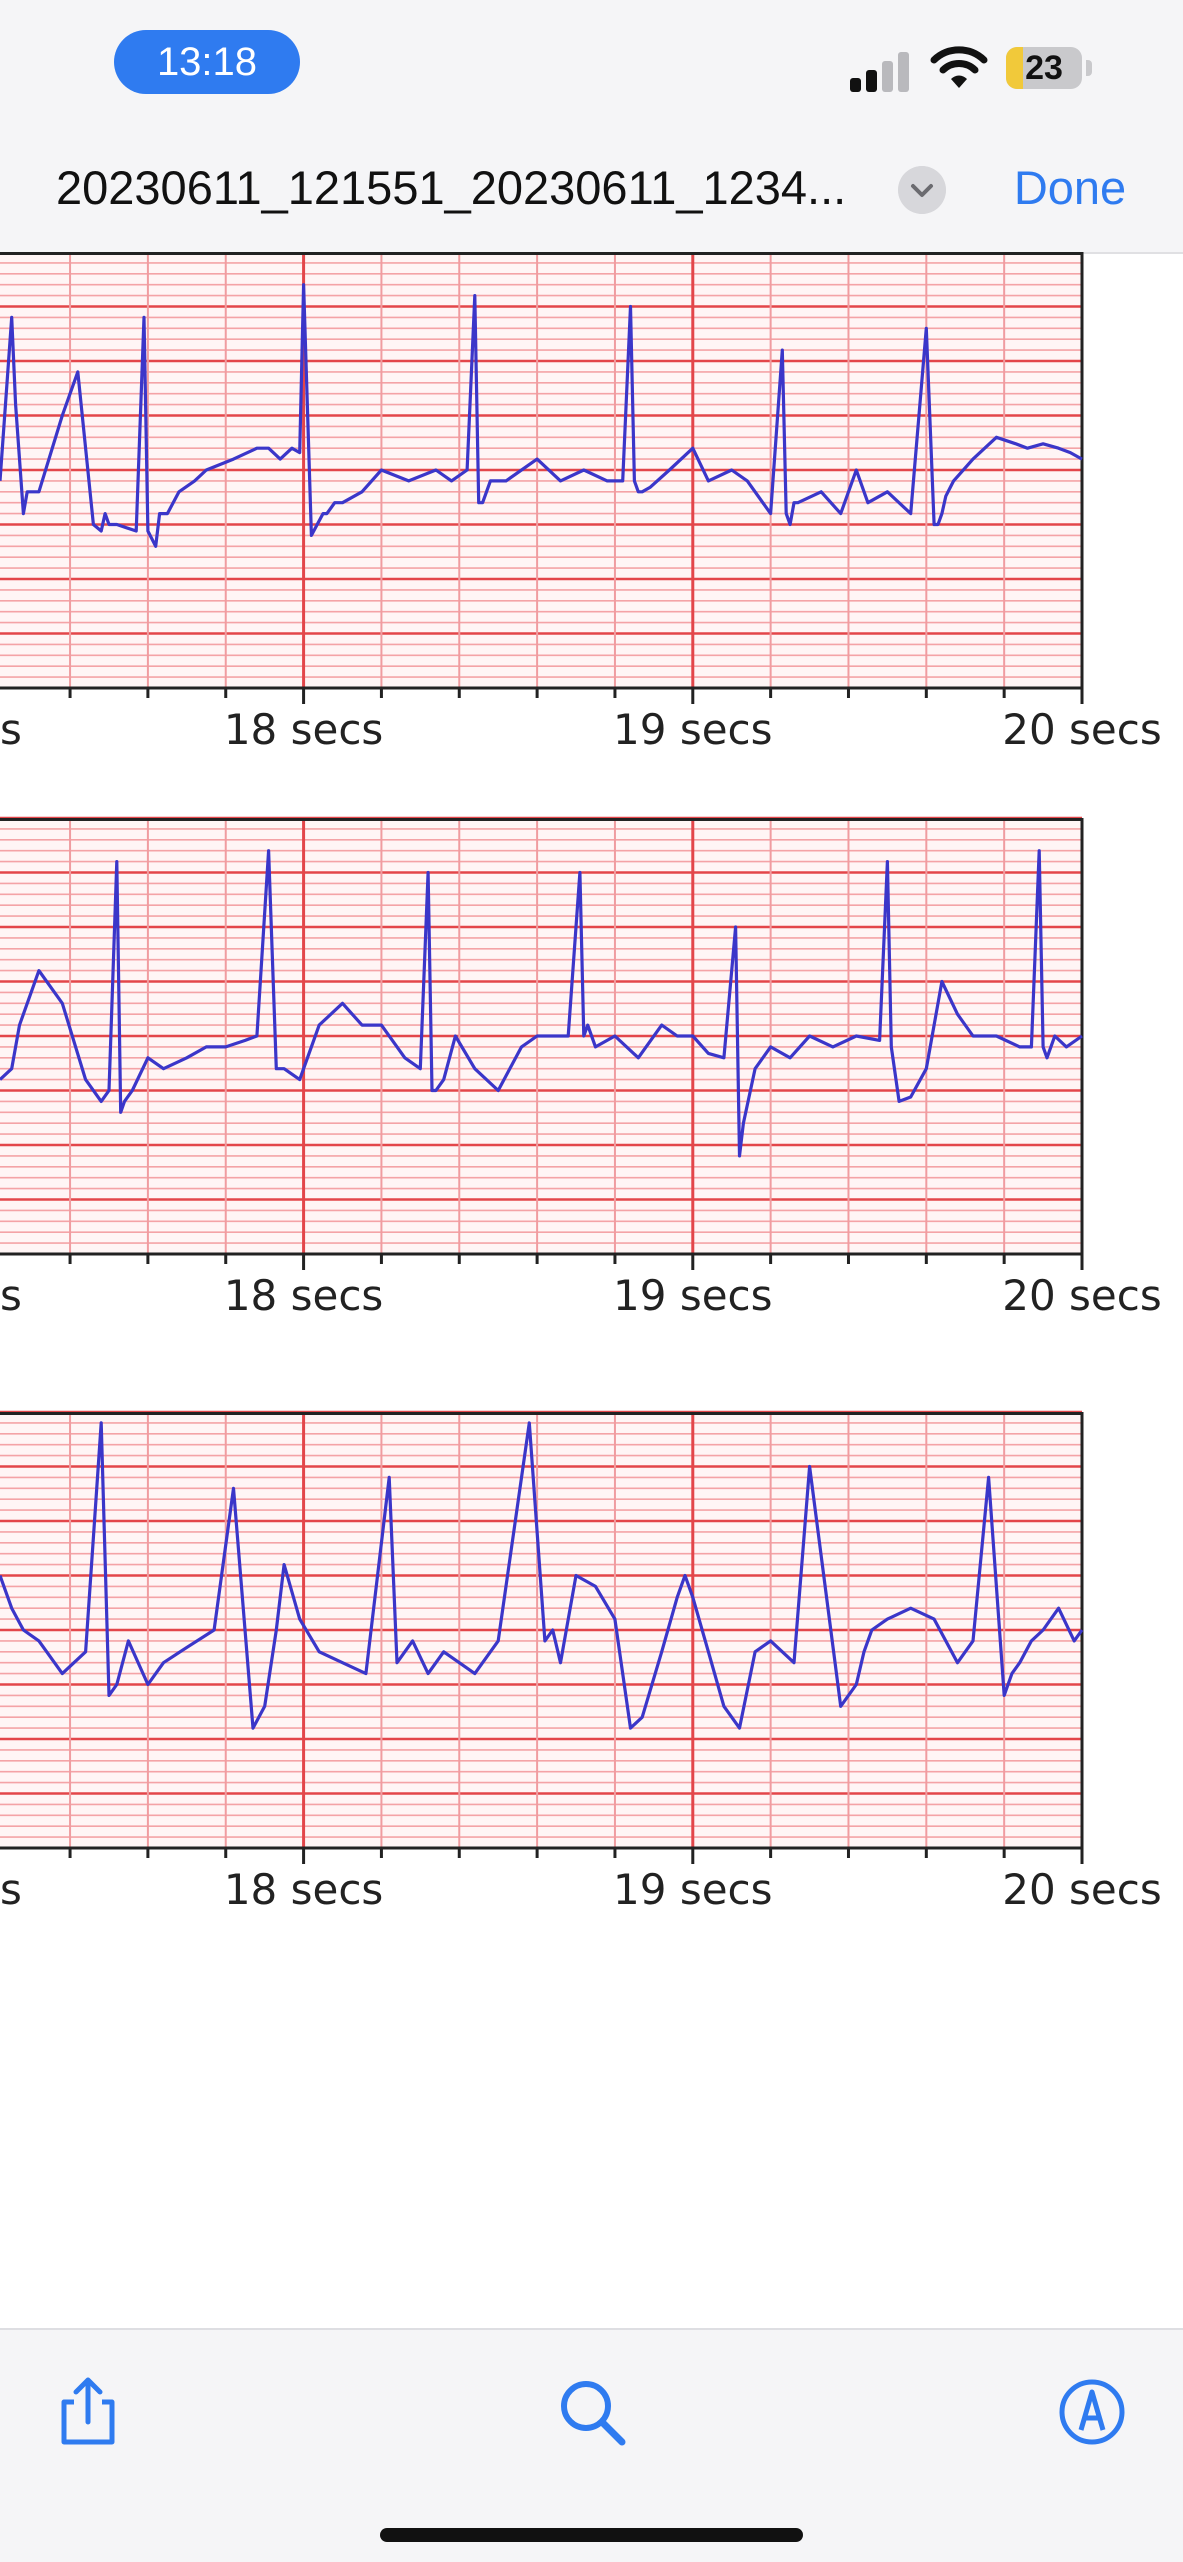 The image size is (1183, 2562). What do you see at coordinates (881, 71) in the screenshot?
I see `cellular-signal-icon` at bounding box center [881, 71].